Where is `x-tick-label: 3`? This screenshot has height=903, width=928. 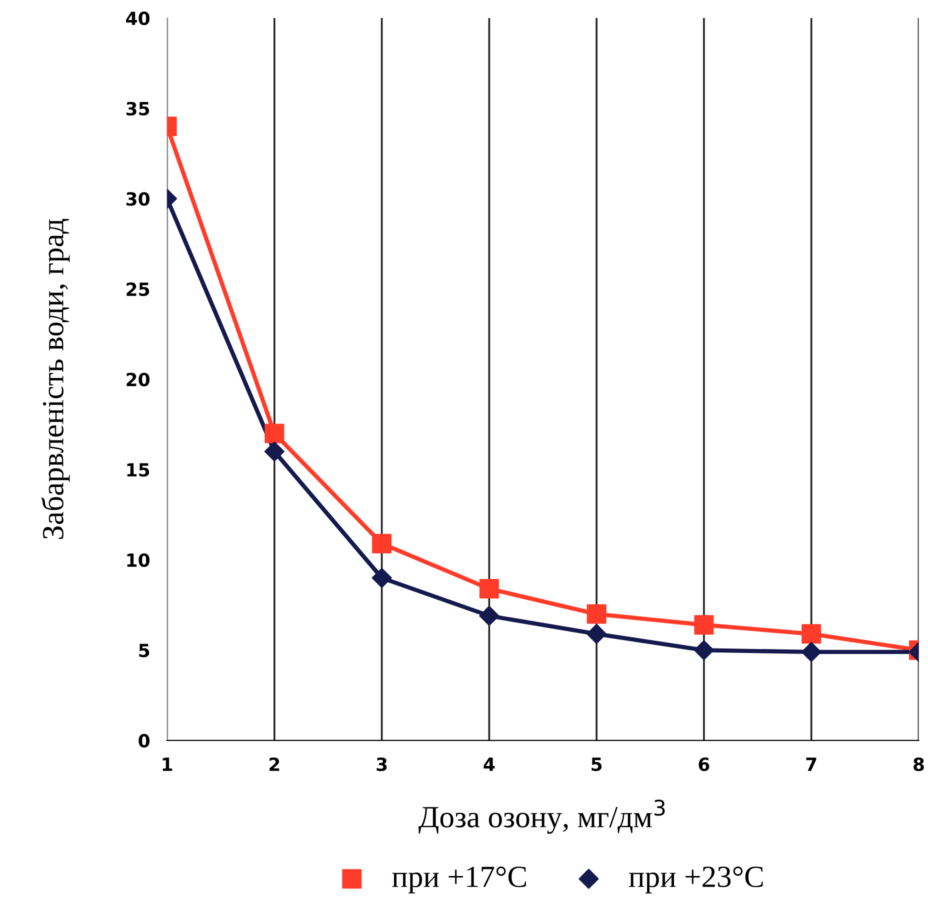
x-tick-label: 3 is located at coordinates (381, 764).